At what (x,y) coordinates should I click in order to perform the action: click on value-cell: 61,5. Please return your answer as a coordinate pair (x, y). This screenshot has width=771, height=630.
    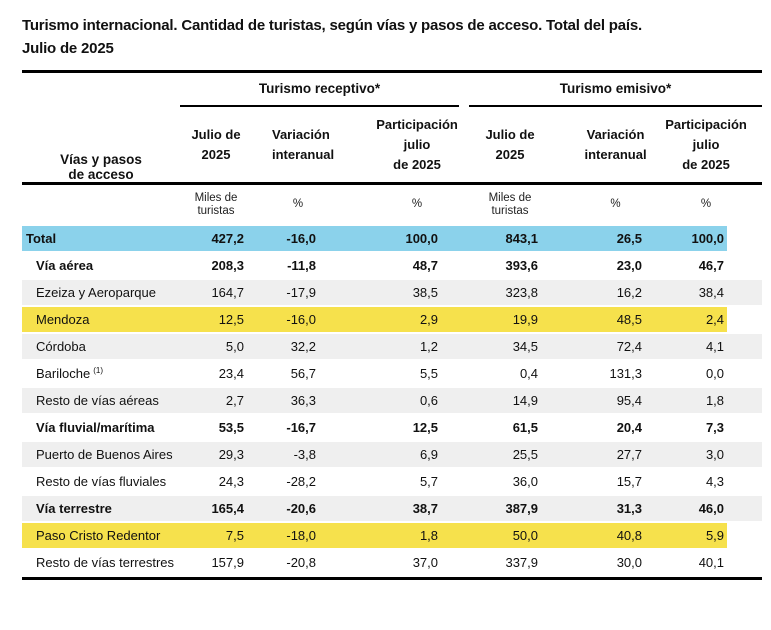
    Looking at the image, I should click on (510, 428).